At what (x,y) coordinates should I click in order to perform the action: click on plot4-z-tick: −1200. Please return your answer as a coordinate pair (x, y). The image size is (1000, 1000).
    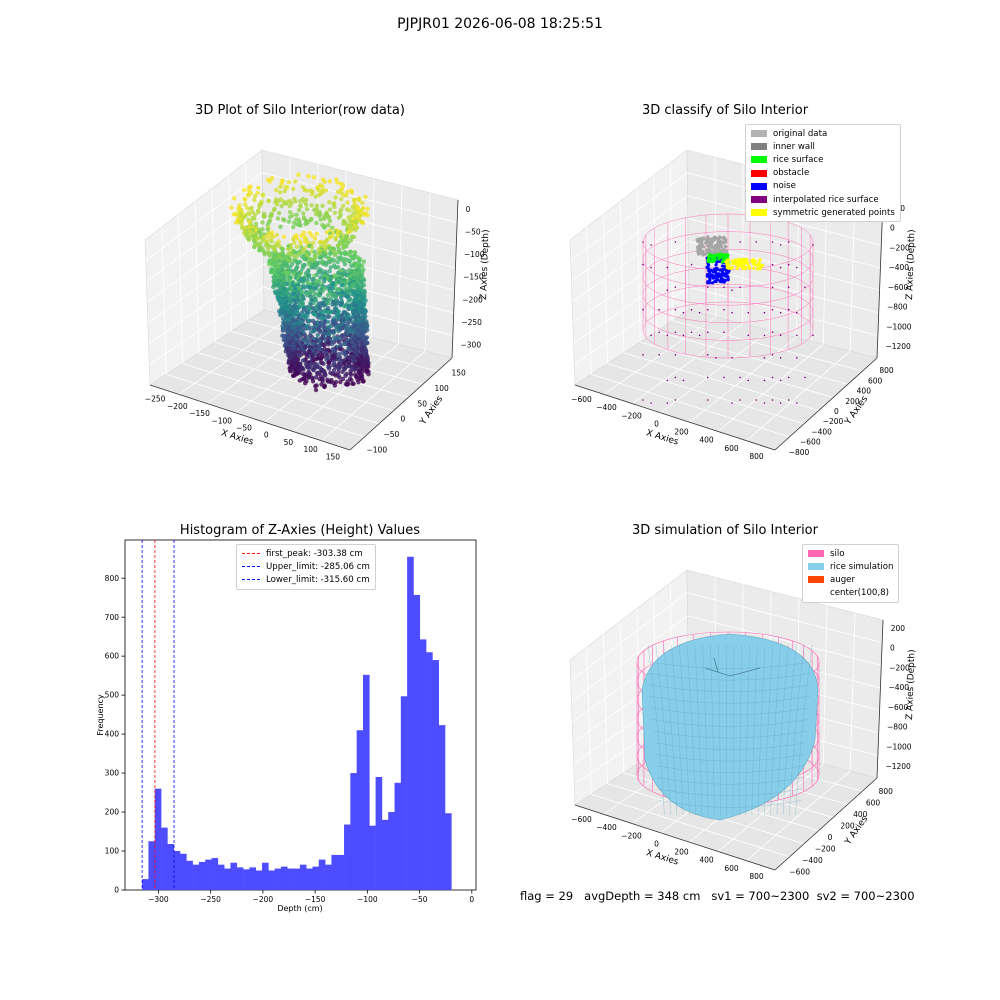
    Looking at the image, I should click on (898, 766).